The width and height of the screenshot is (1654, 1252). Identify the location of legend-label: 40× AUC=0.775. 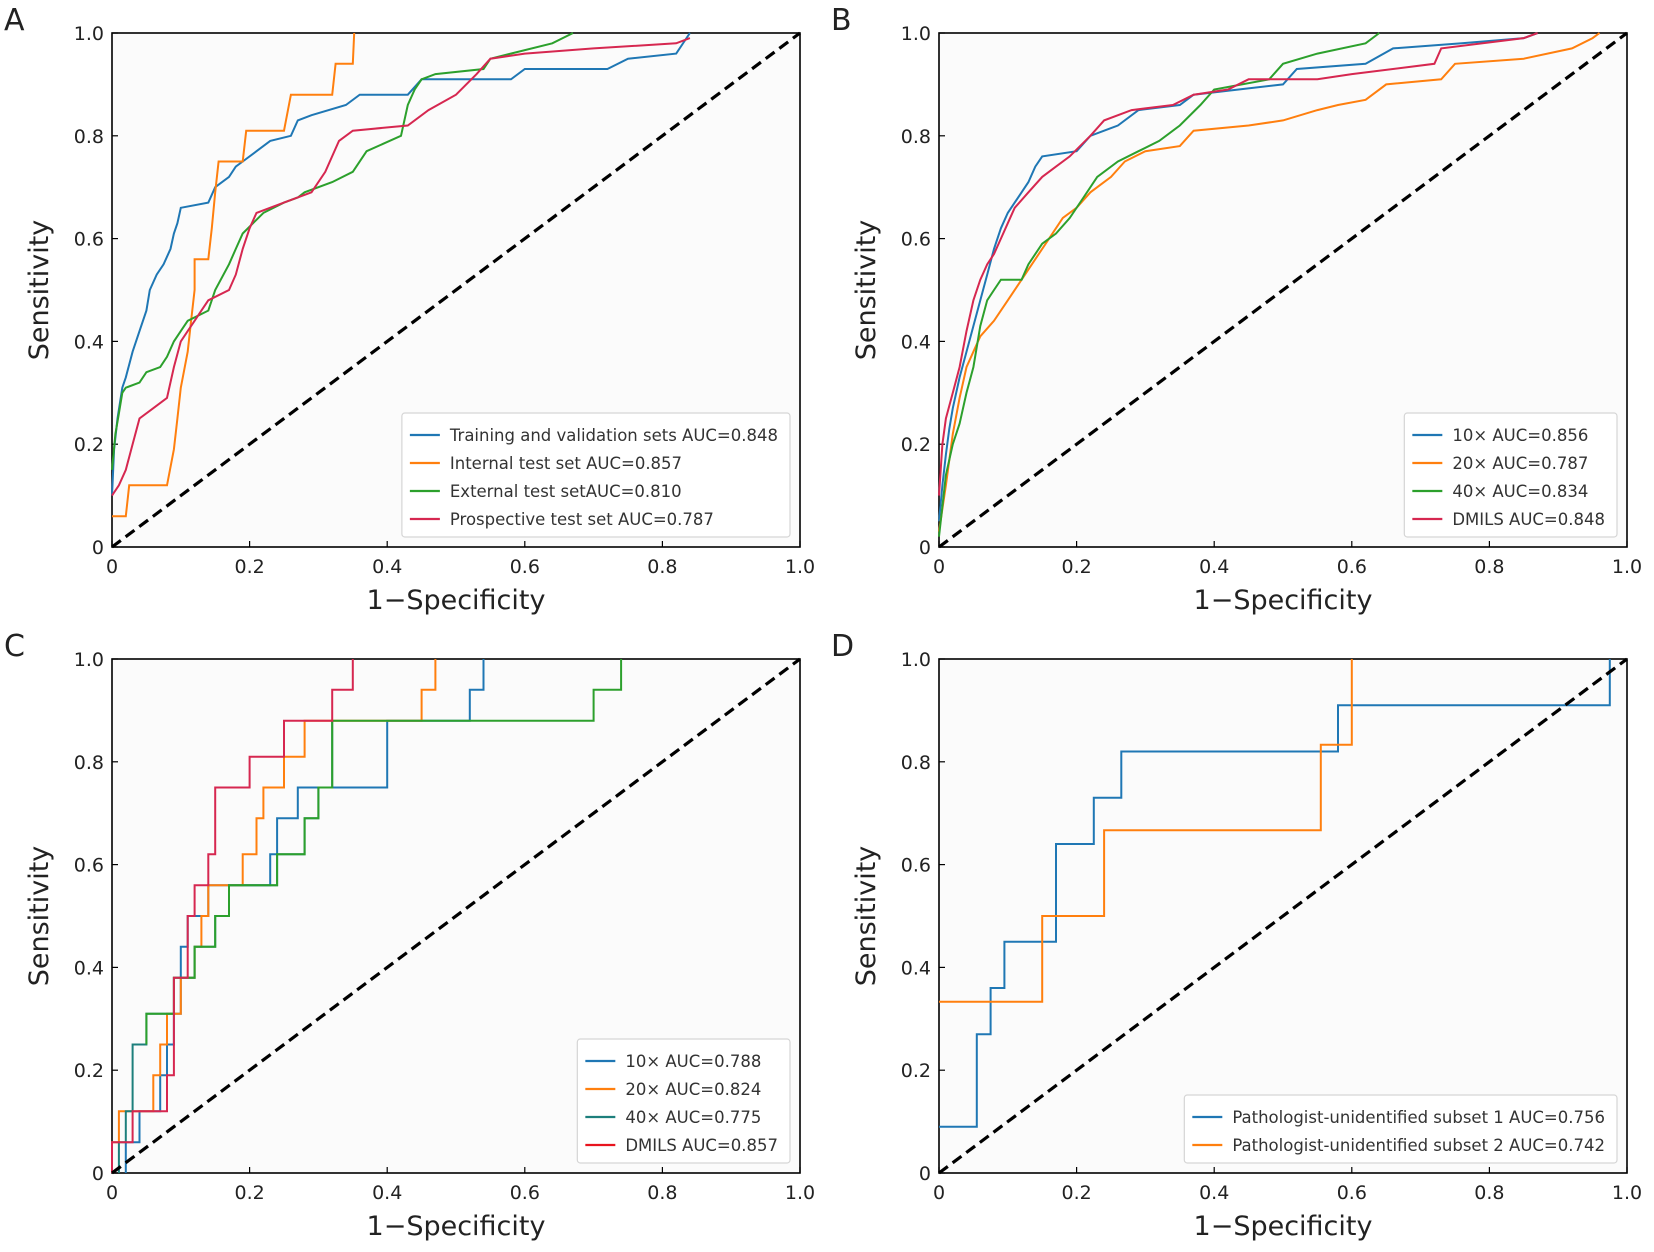
(693, 1117).